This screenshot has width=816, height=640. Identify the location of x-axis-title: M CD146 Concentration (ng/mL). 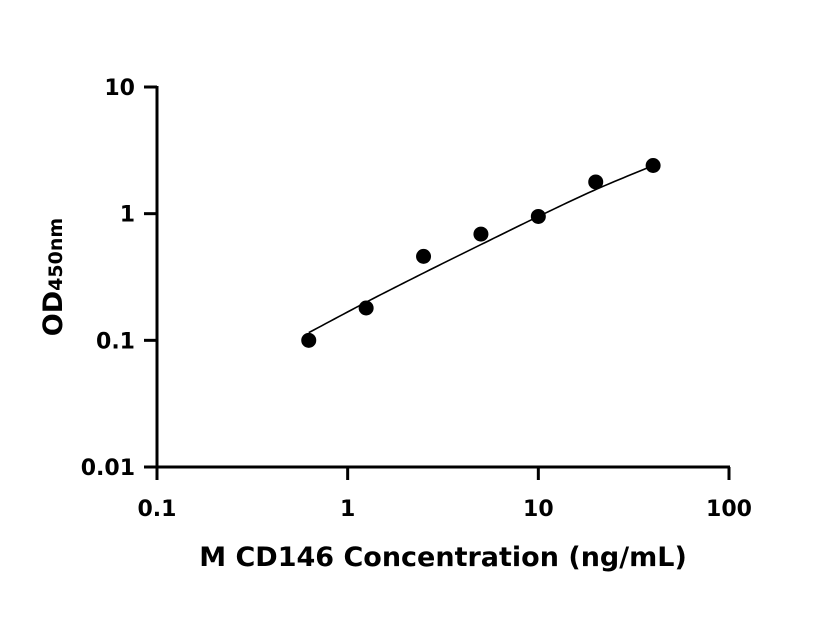
(443, 557).